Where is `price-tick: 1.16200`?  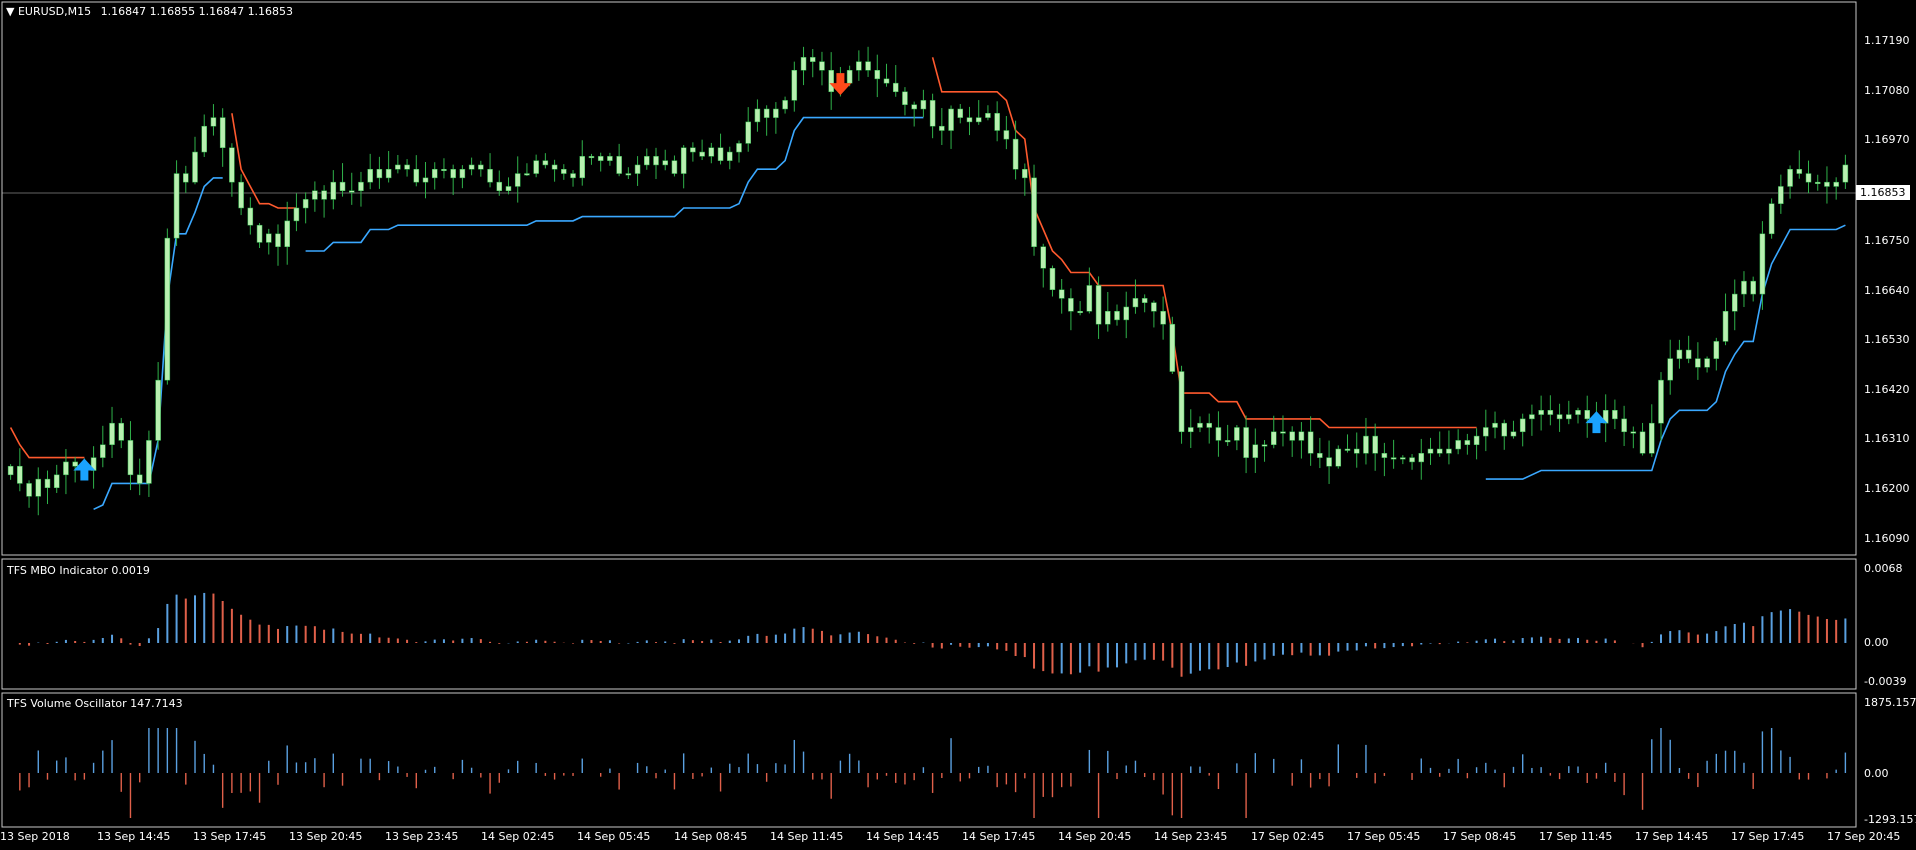 price-tick: 1.16200 is located at coordinates (1887, 488).